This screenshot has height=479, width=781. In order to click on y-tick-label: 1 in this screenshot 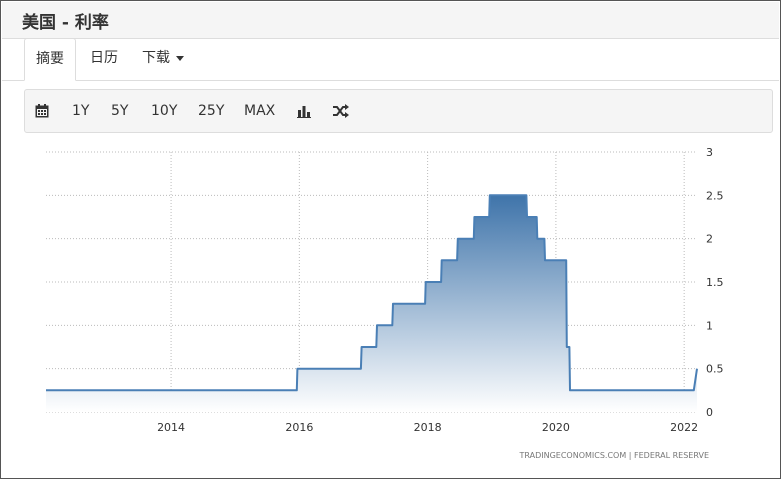, I will do `click(709, 325)`.